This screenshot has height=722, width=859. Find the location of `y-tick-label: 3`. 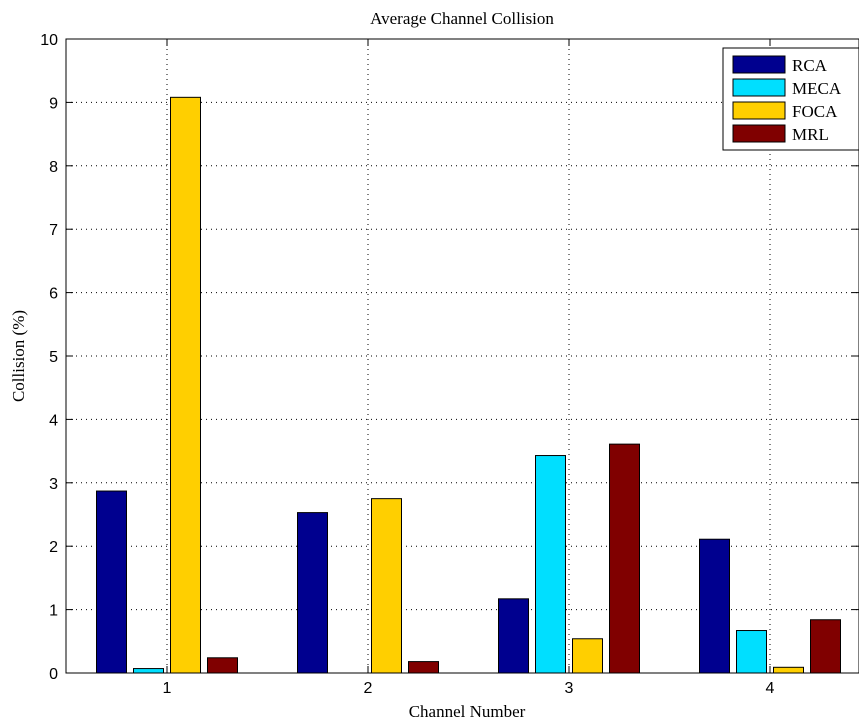

y-tick-label: 3 is located at coordinates (53, 484).